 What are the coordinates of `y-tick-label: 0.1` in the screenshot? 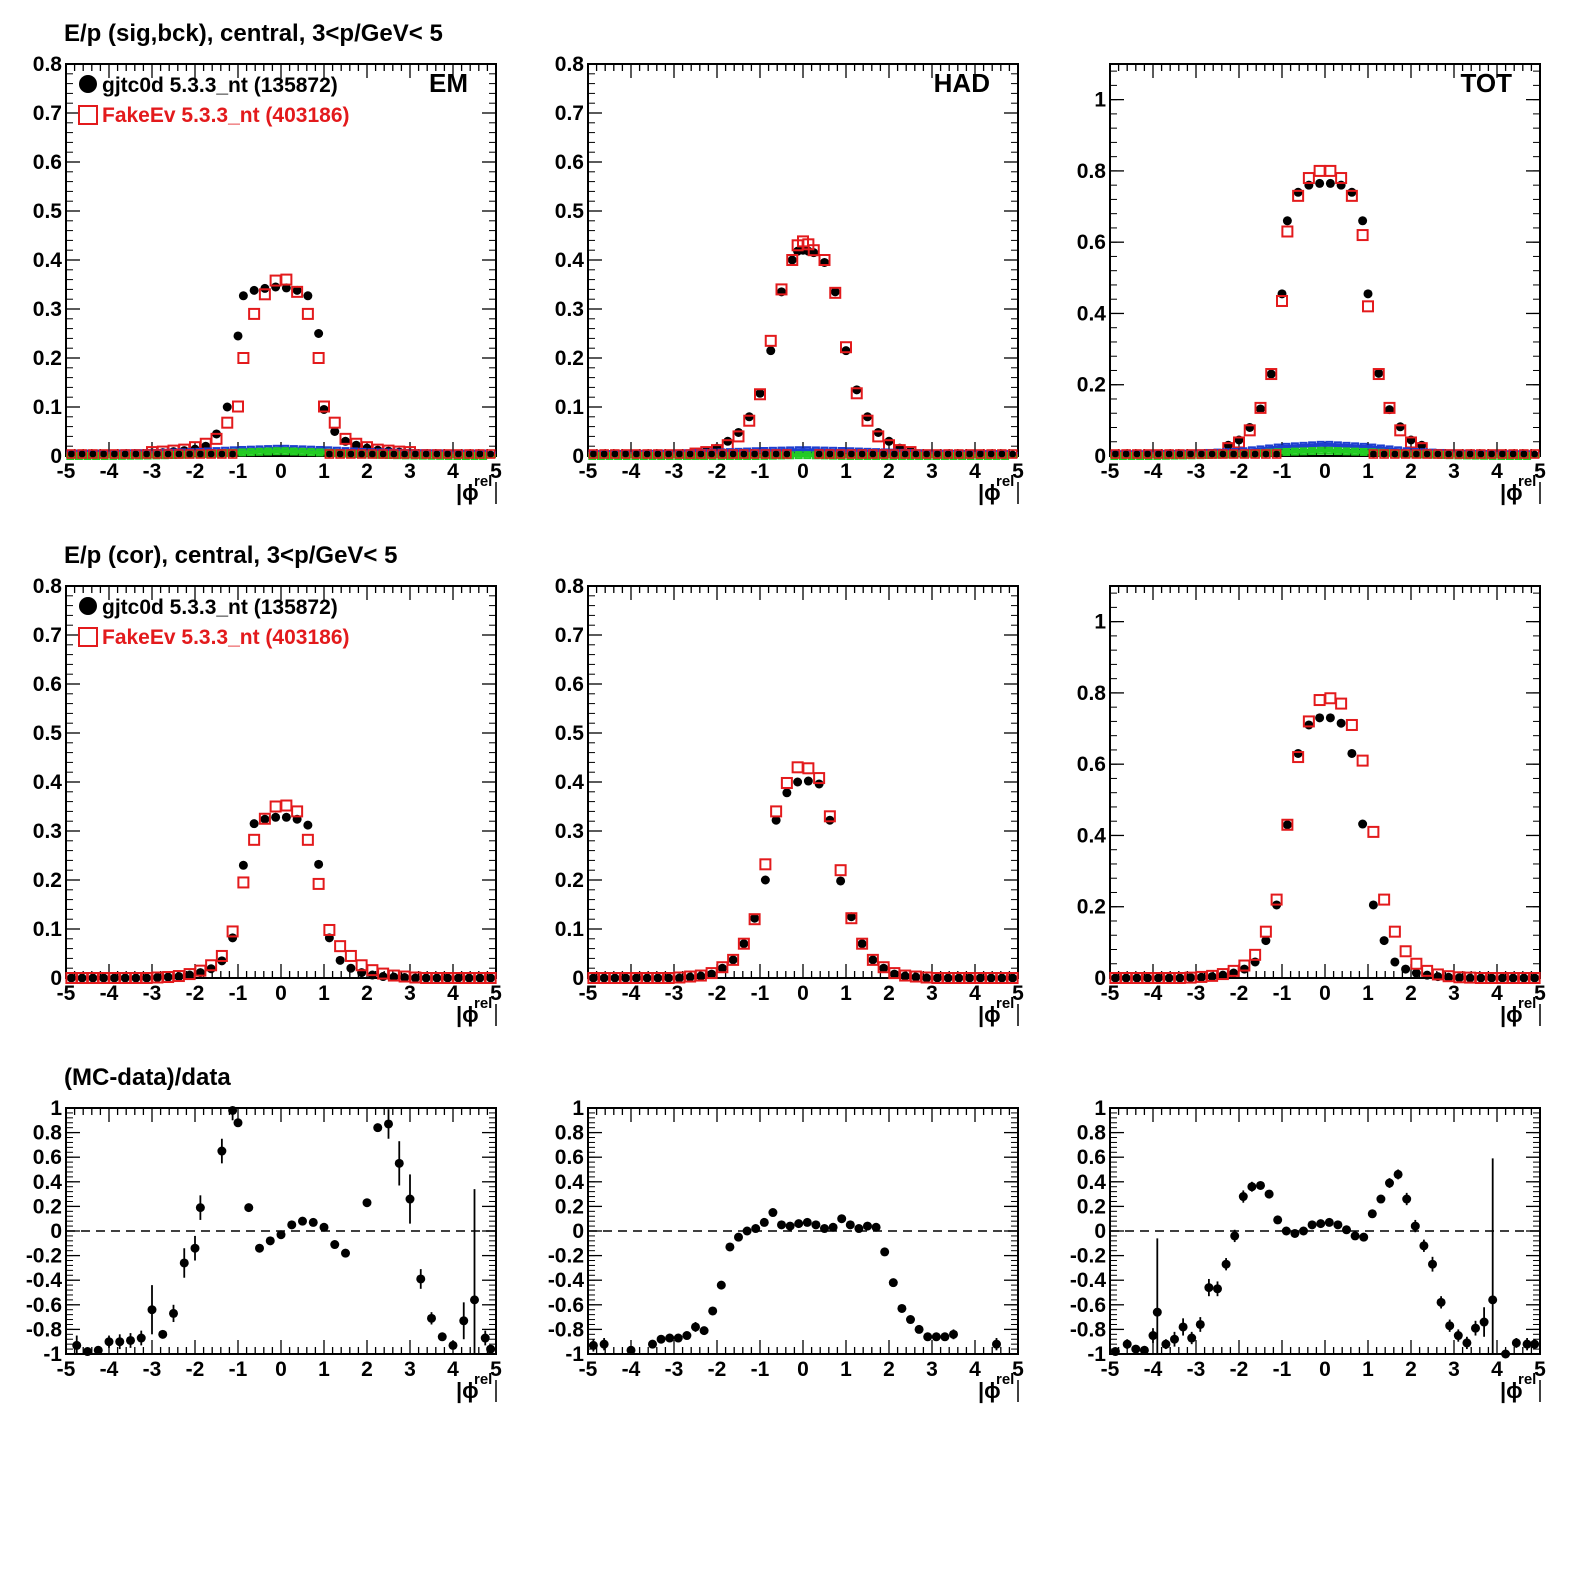 It's located at (570, 929).